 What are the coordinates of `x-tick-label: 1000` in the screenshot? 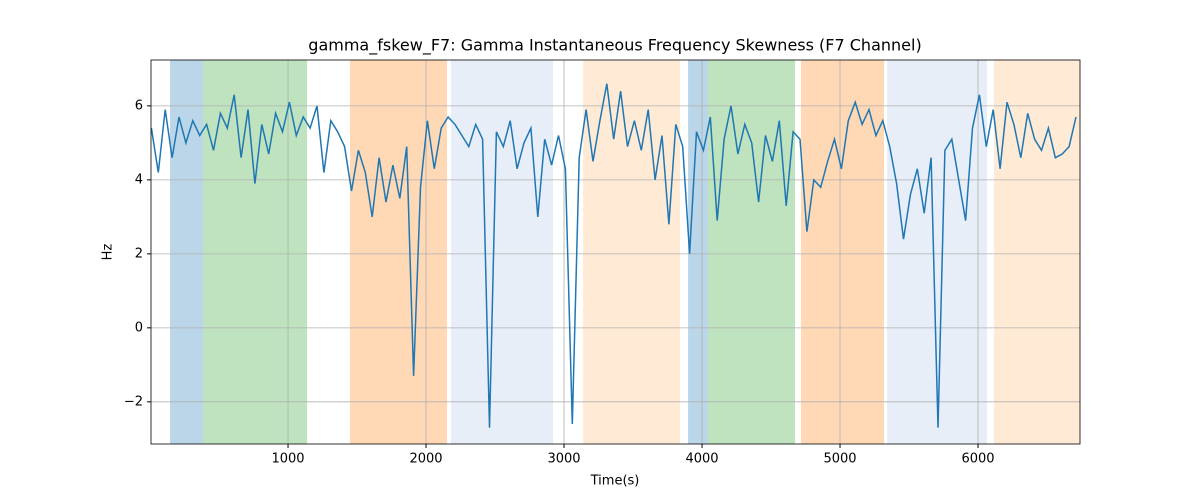 It's located at (287, 459).